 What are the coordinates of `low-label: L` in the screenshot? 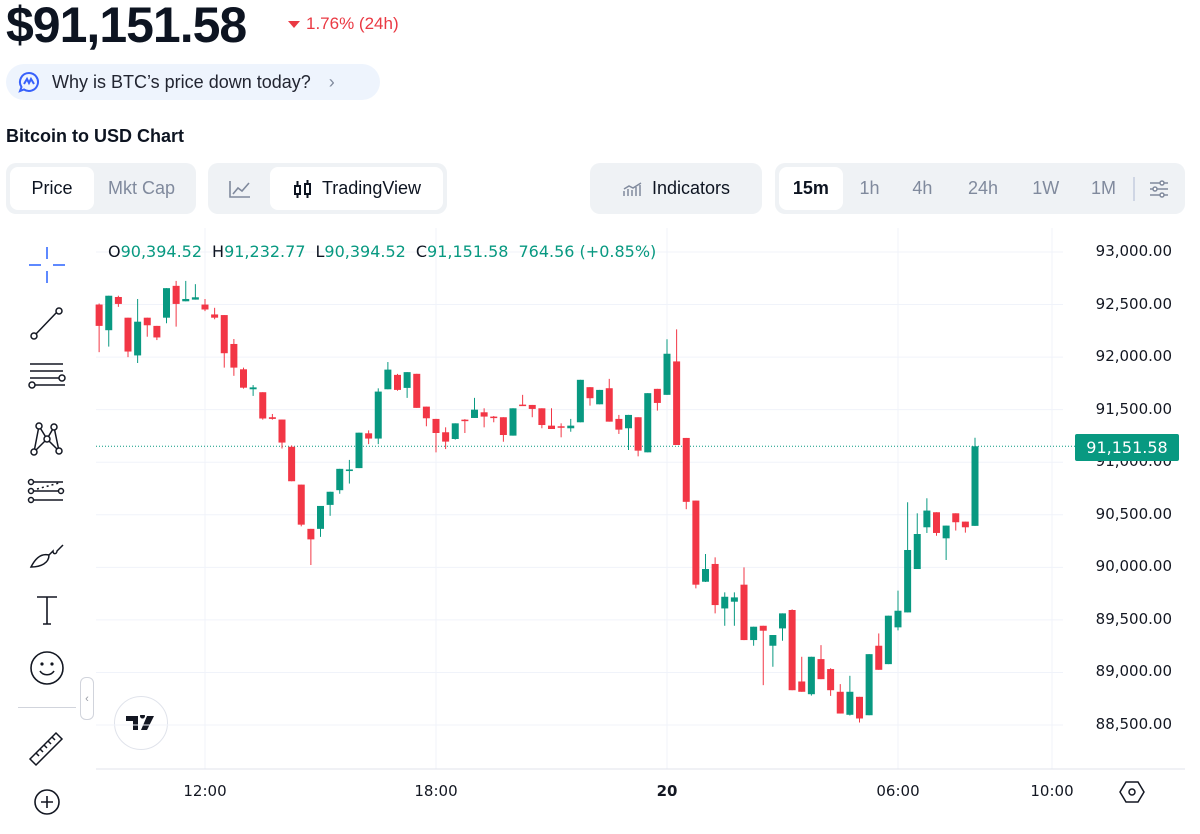 It's located at (320, 251).